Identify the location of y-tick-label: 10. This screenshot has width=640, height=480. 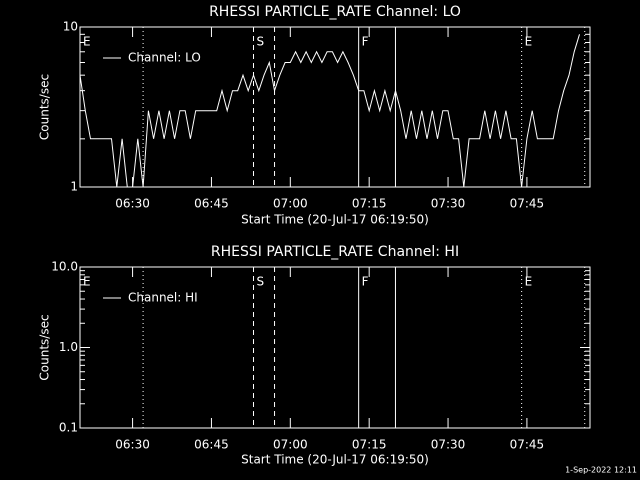
(70, 27).